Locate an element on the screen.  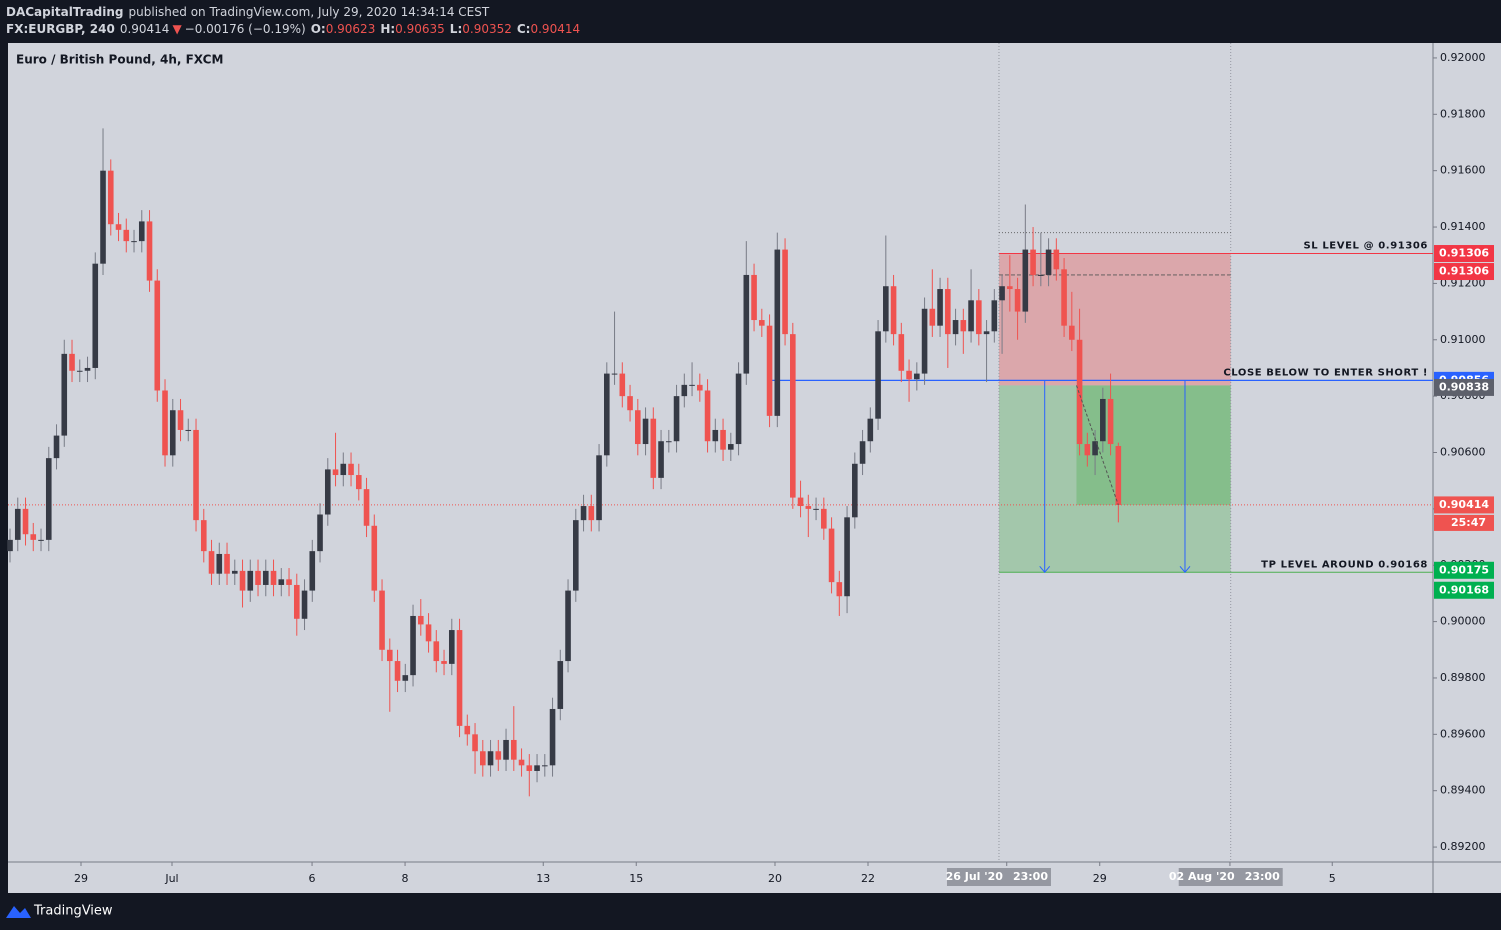
last: 0.90414 is located at coordinates (145, 29).